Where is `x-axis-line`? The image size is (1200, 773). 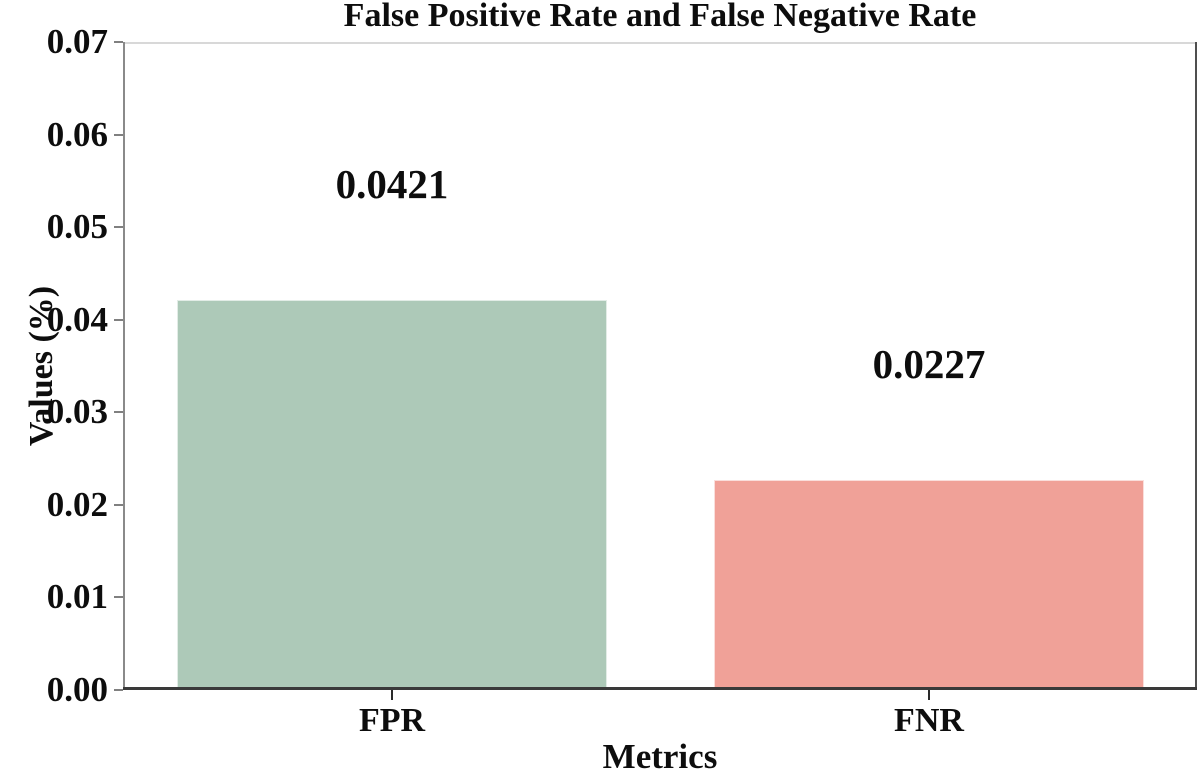
x-axis-line is located at coordinates (660, 688).